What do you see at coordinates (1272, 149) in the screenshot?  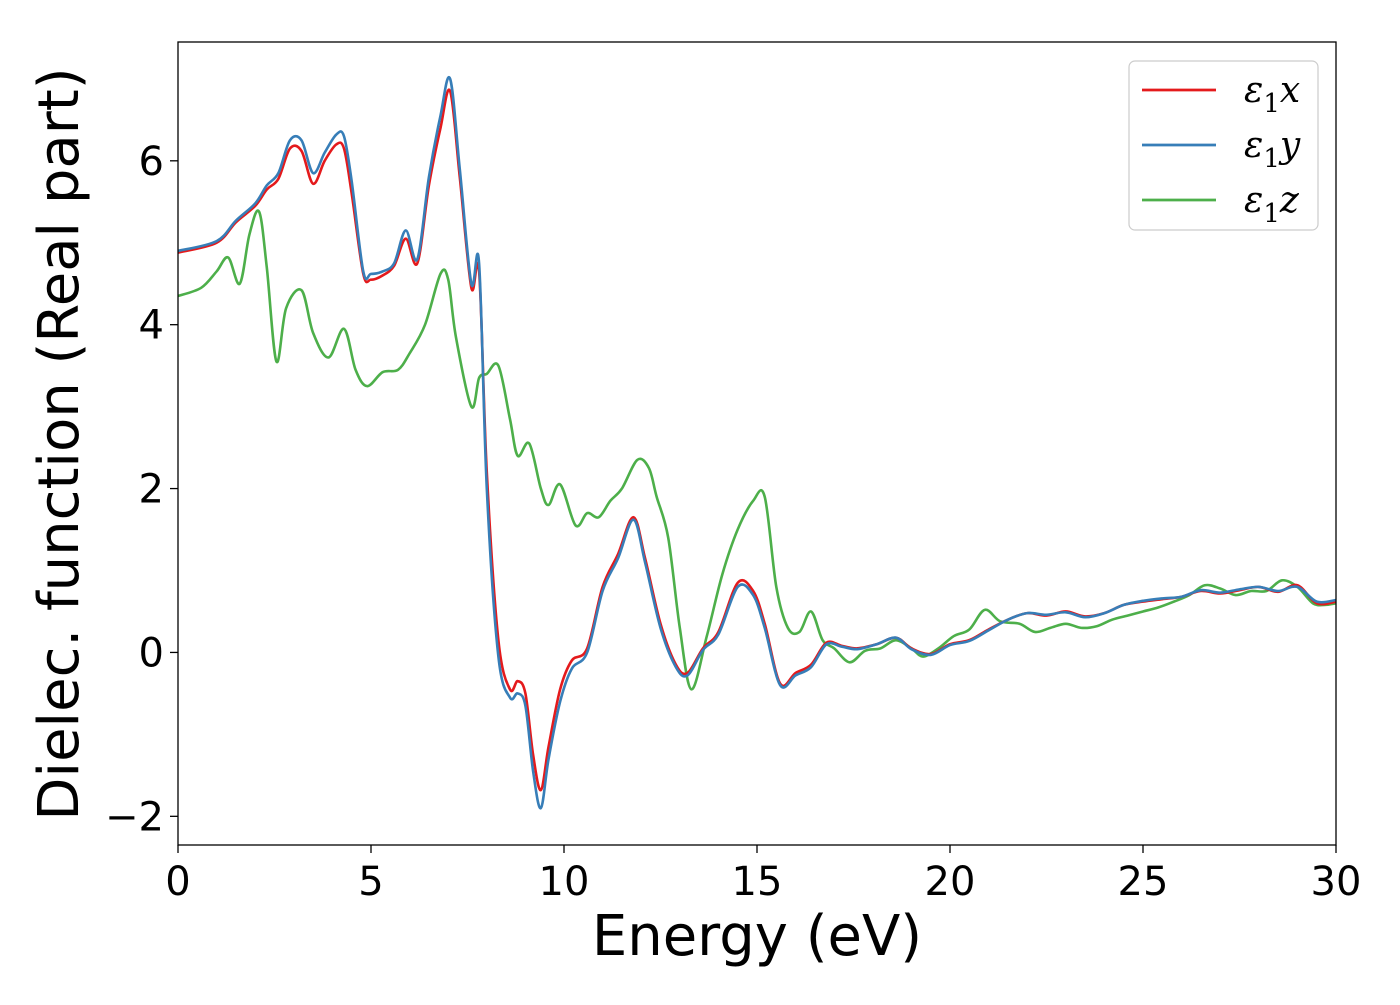 I see `legend-label: ε1y` at bounding box center [1272, 149].